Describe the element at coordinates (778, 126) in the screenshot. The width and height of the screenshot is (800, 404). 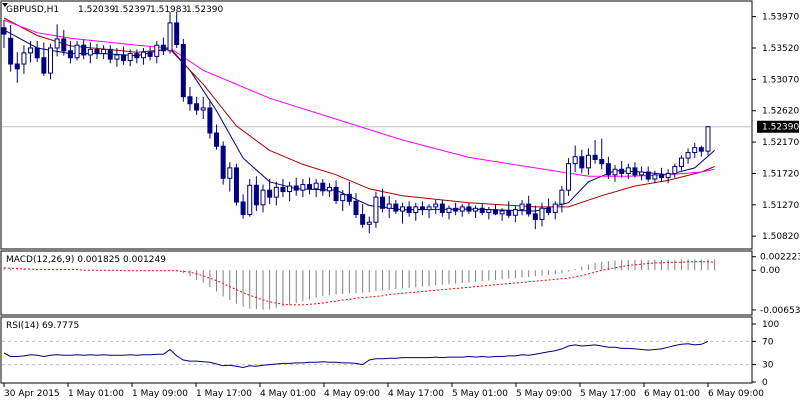
I see `current-price-tag: 1.52390` at that location.